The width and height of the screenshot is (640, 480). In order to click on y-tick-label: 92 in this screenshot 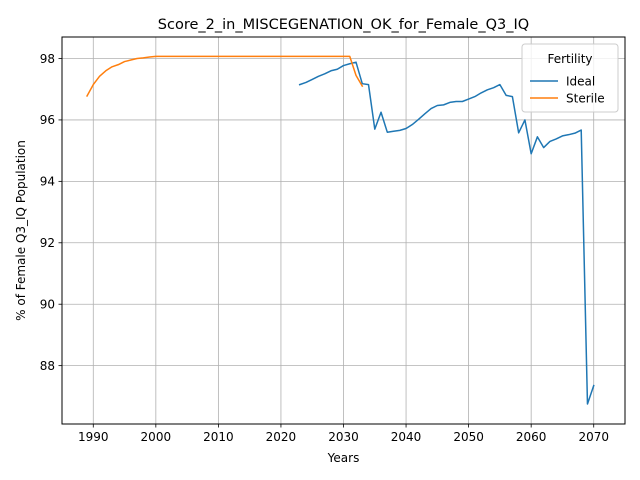, I will do `click(47, 243)`.